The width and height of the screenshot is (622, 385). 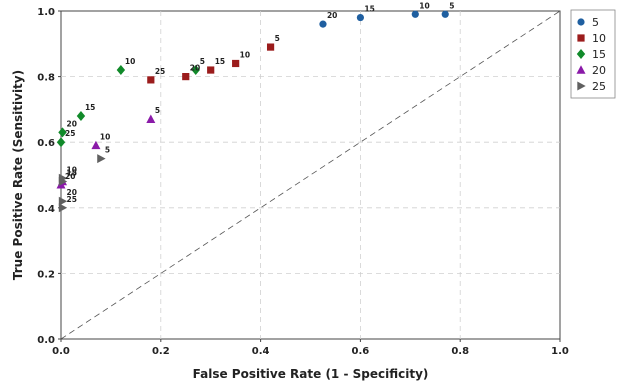 I want to click on x-axis-ticks: 0.0 0.2 0.4 0.6 0.8 1.0, so click(x=310, y=348).